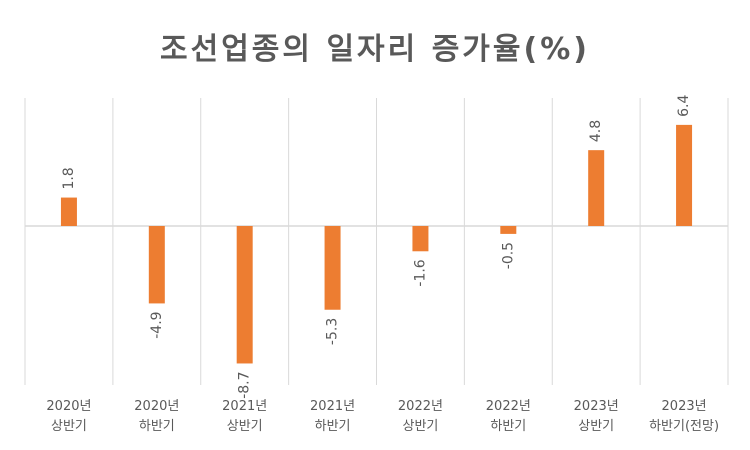 Image resolution: width=750 pixels, height=450 pixels. I want to click on data-label: -0.5, so click(508, 255).